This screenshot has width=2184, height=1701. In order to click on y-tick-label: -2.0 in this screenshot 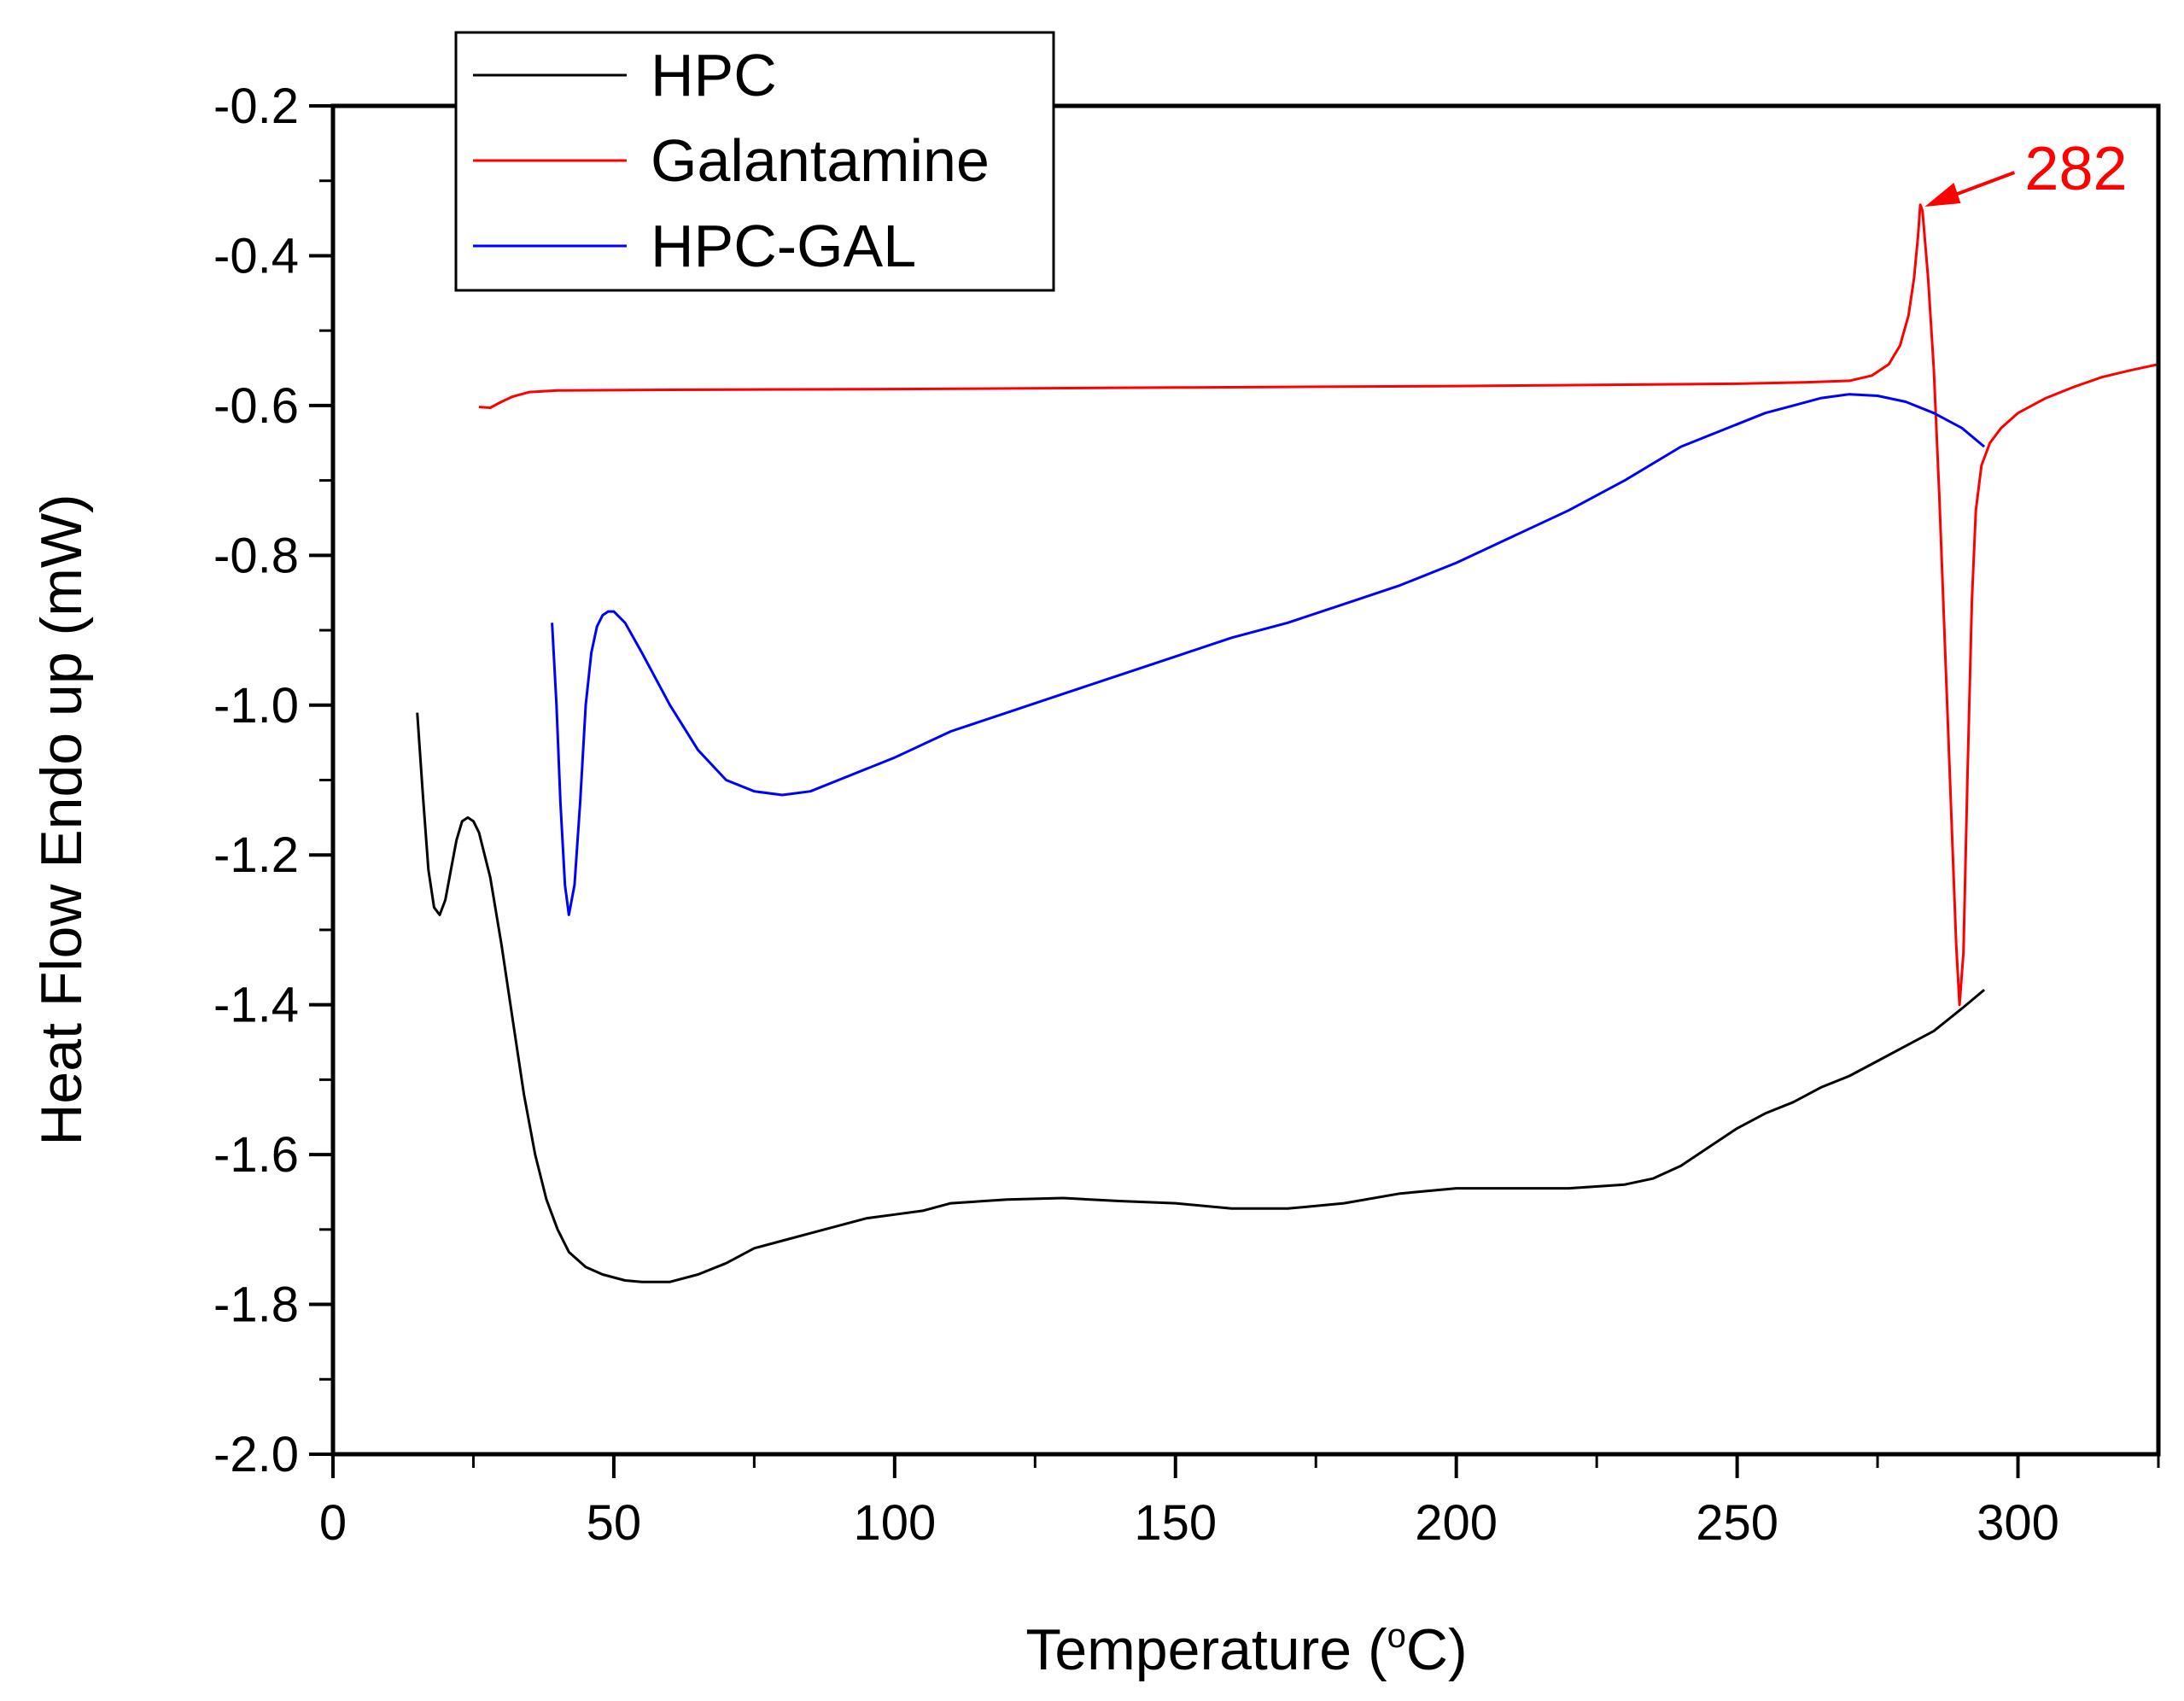, I will do `click(256, 1454)`.